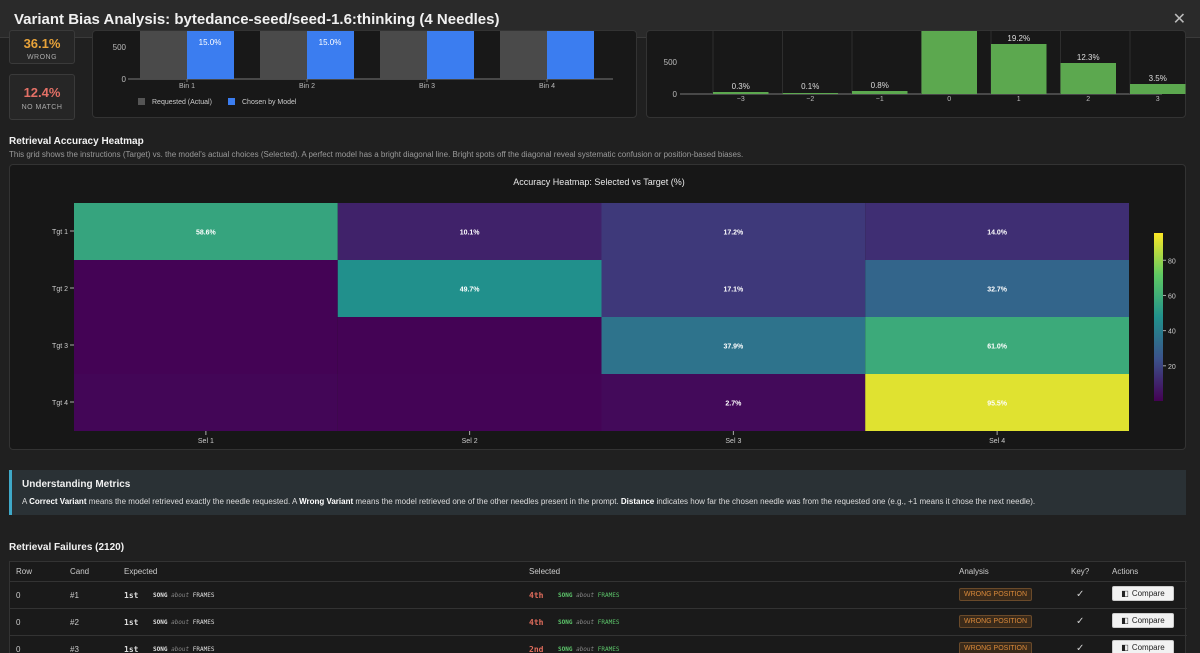 This screenshot has width=1200, height=653. Describe the element at coordinates (1179, 19) in the screenshot. I see `close-icon: ✕` at that location.